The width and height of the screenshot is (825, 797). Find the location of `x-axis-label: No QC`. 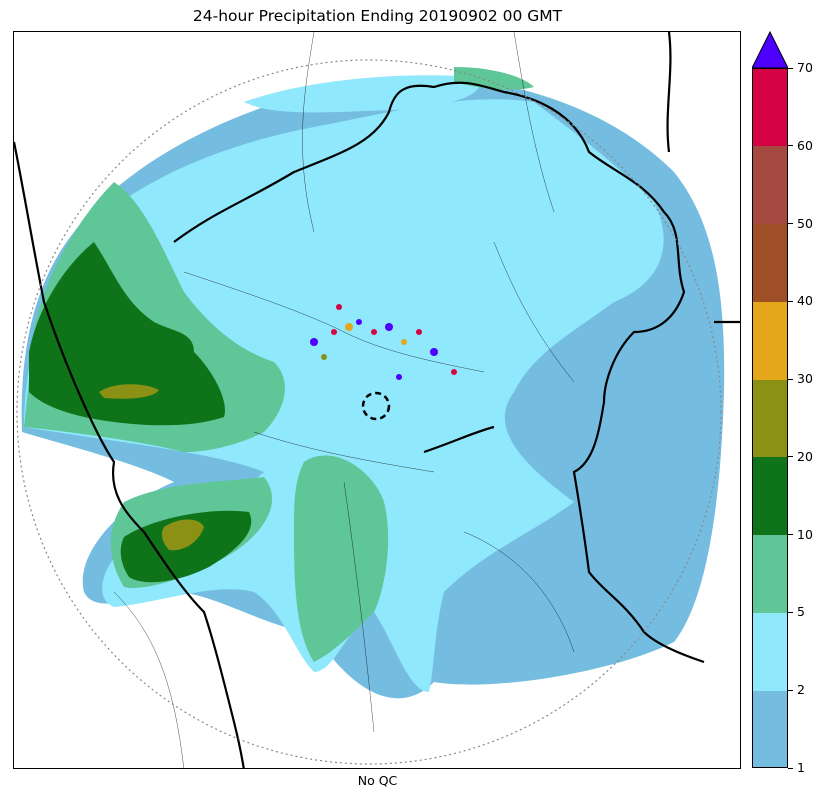

x-axis-label: No QC is located at coordinates (377, 780).